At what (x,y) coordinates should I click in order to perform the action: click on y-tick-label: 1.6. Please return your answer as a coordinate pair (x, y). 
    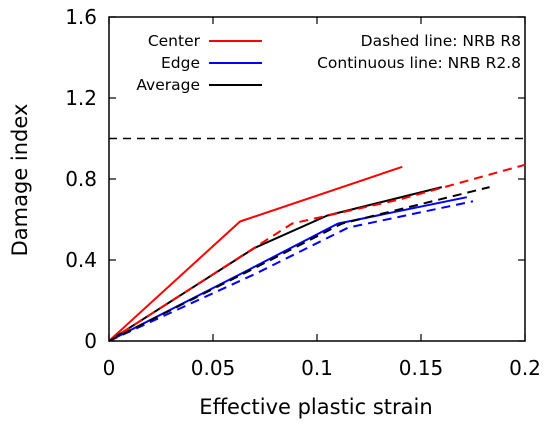
    Looking at the image, I should click on (81, 17).